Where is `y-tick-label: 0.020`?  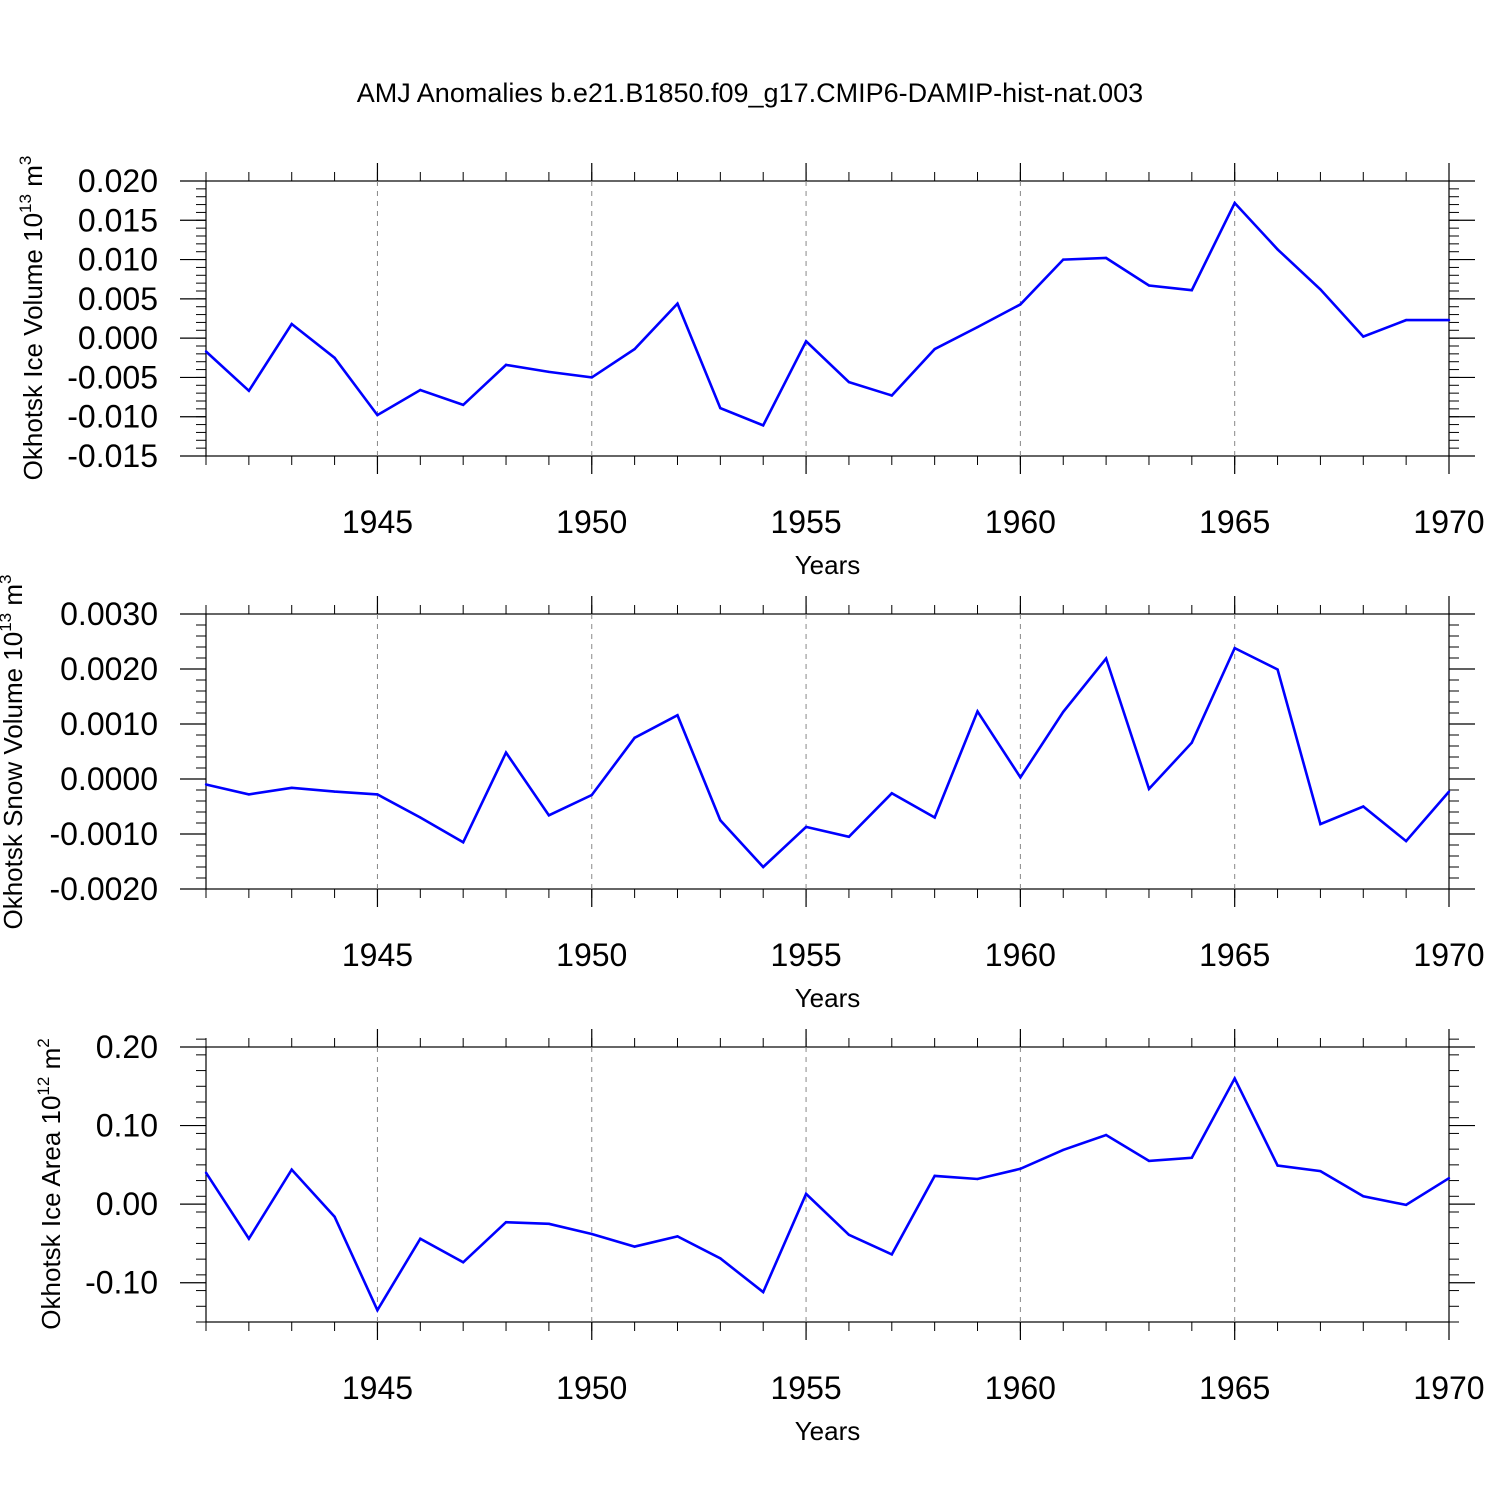 y-tick-label: 0.020 is located at coordinates (118, 181).